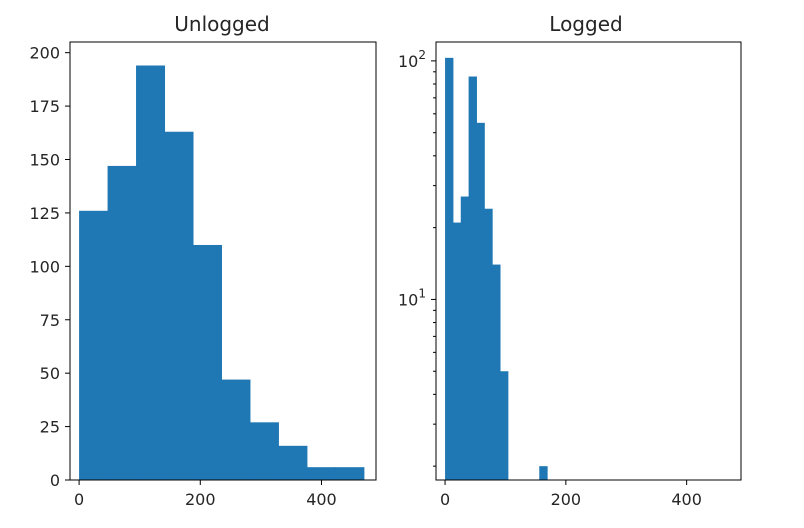  Describe the element at coordinates (445, 499) in the screenshot. I see `logged-x-tick-label: 0` at that location.